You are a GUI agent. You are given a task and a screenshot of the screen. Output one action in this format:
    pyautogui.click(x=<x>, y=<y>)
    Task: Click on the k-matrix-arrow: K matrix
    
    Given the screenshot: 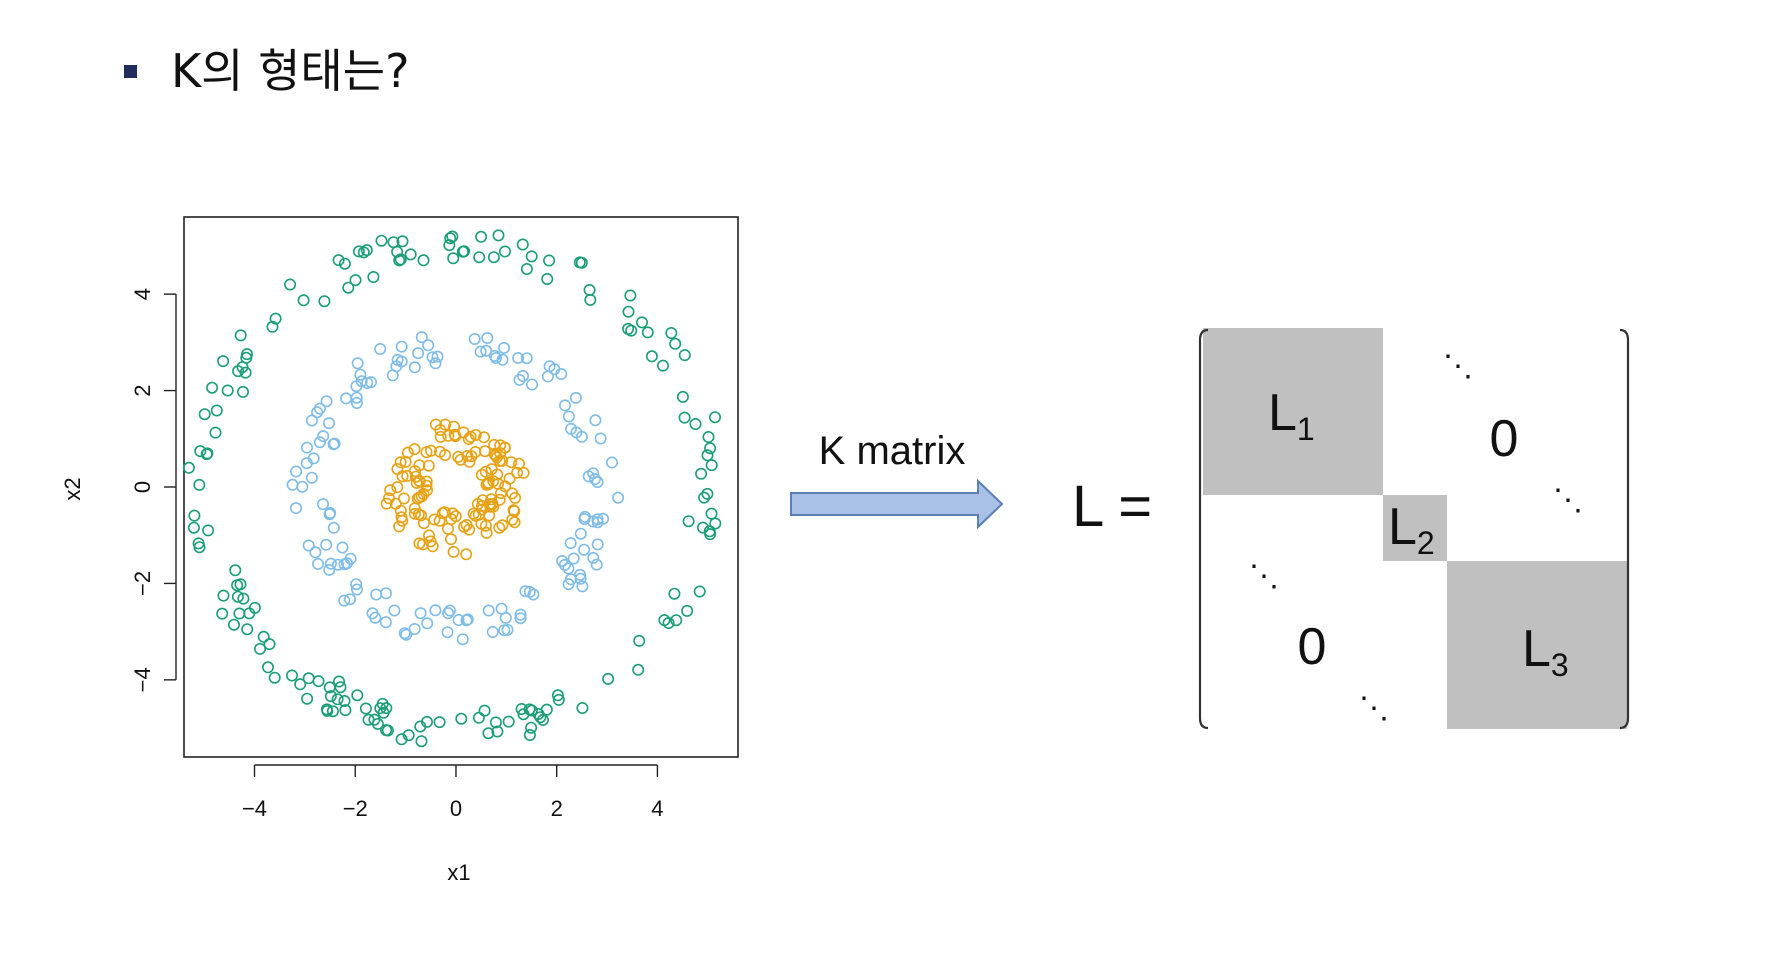 What is the action you would take?
    pyautogui.click(x=897, y=479)
    